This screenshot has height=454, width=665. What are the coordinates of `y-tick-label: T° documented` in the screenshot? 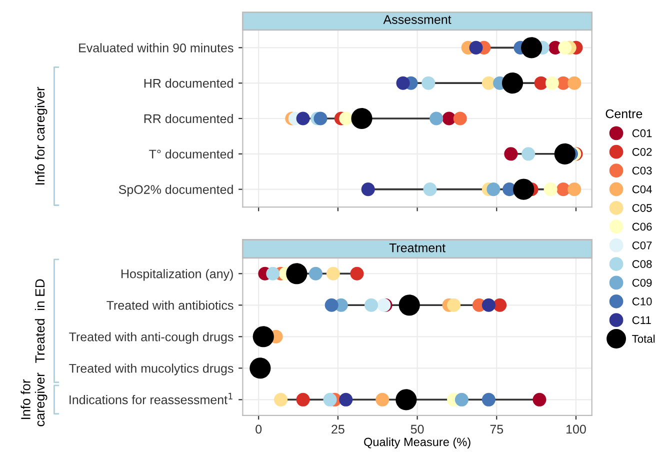 It's located at (191, 154).